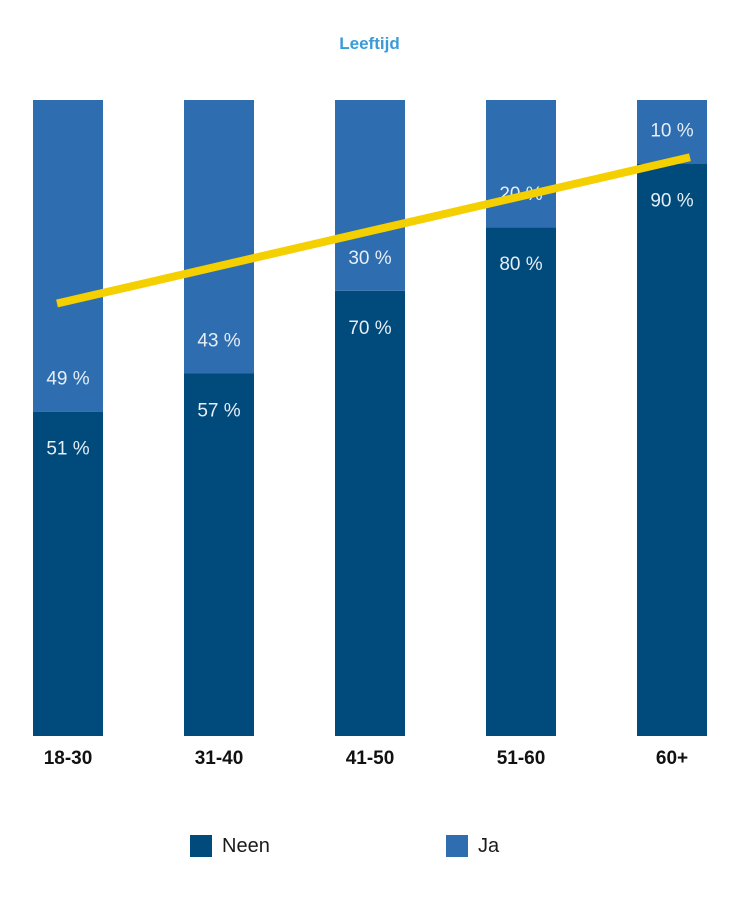  What do you see at coordinates (520, 264) in the screenshot?
I see `data-label-neen-51-60: 80 %` at bounding box center [520, 264].